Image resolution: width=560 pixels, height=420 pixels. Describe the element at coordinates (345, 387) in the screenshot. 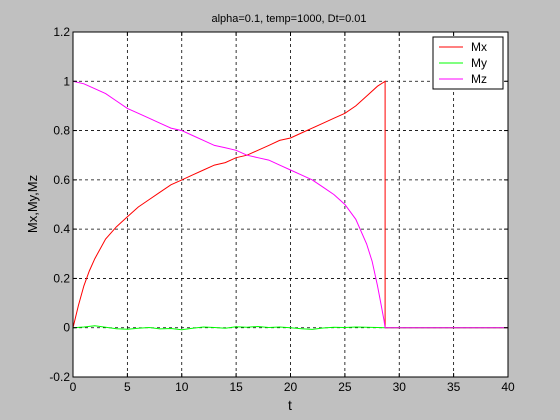

I see `x-tick-label: 25` at that location.